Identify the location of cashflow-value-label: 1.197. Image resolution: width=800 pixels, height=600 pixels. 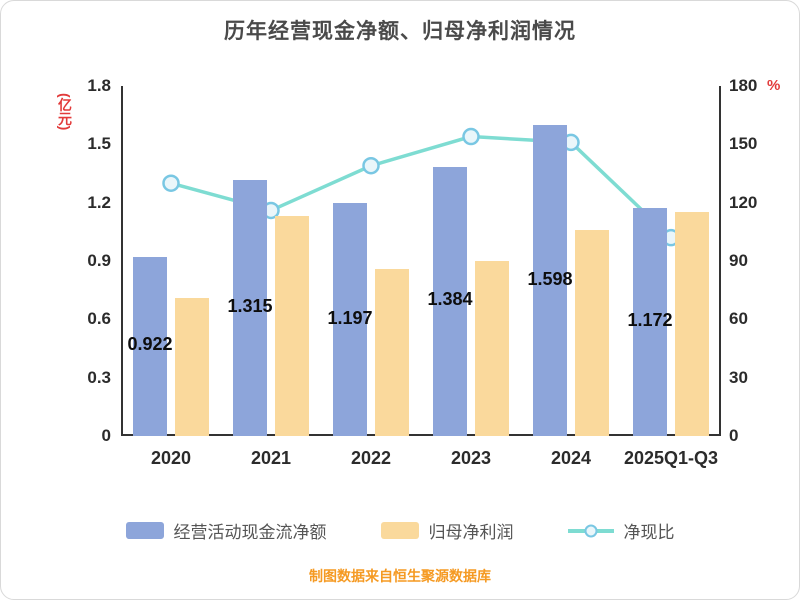
(350, 317).